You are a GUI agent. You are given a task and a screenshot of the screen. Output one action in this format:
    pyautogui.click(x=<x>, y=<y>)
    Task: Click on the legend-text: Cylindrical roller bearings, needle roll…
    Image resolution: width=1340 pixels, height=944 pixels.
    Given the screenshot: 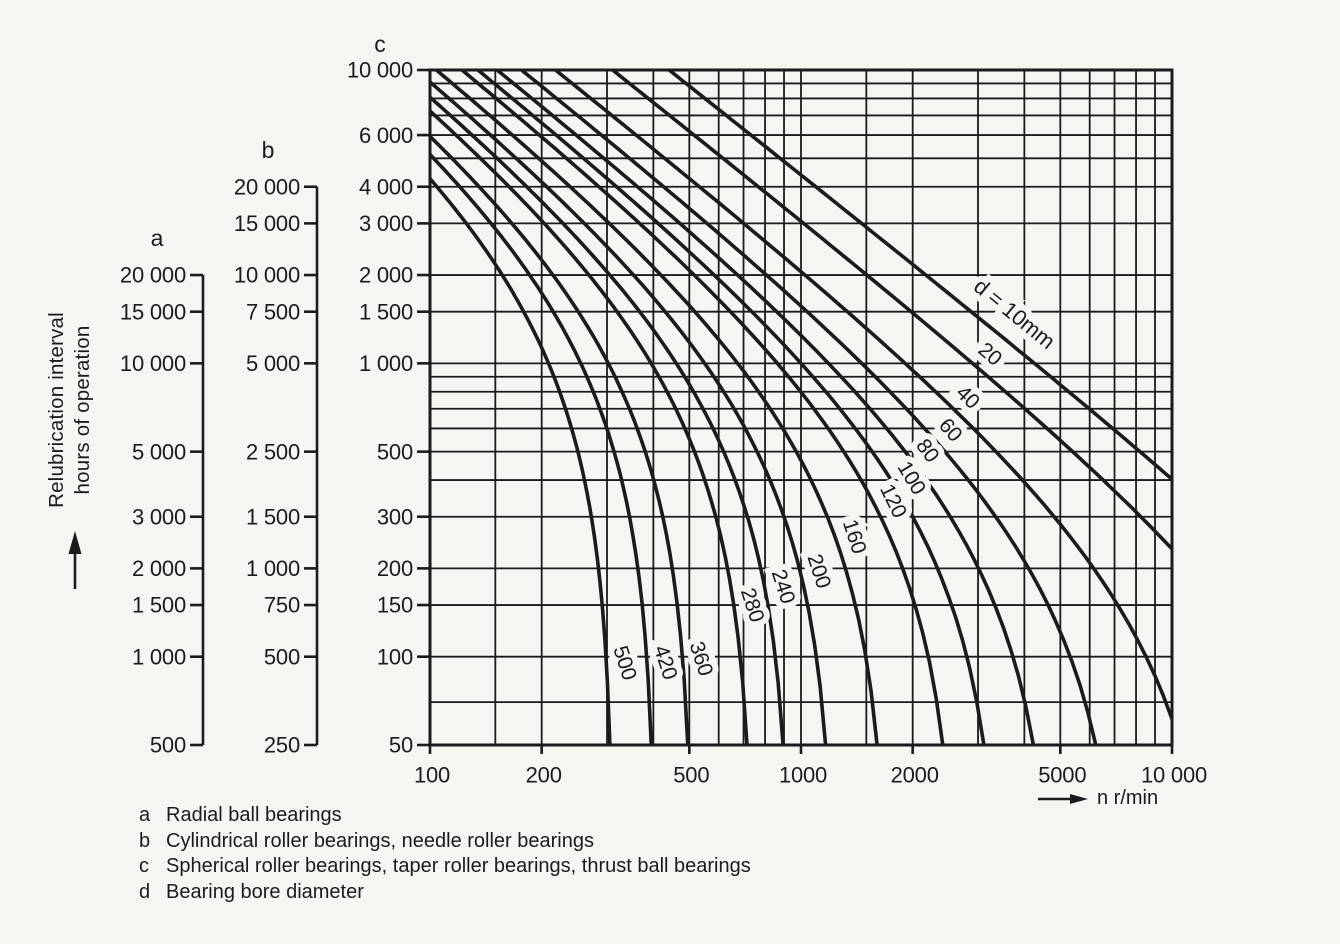 What is the action you would take?
    pyautogui.click(x=380, y=840)
    